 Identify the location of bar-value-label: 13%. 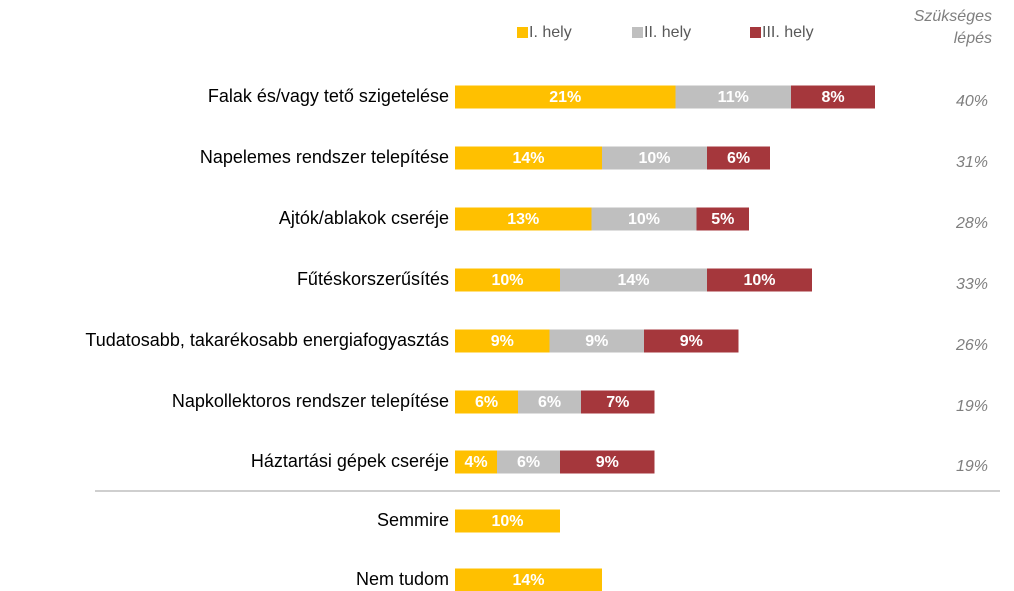
(523, 219).